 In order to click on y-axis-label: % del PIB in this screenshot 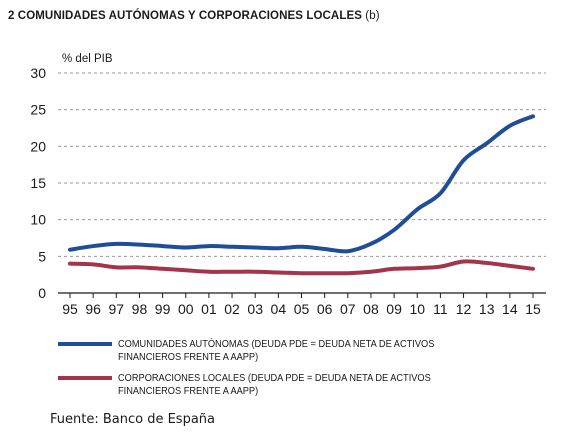, I will do `click(87, 59)`.